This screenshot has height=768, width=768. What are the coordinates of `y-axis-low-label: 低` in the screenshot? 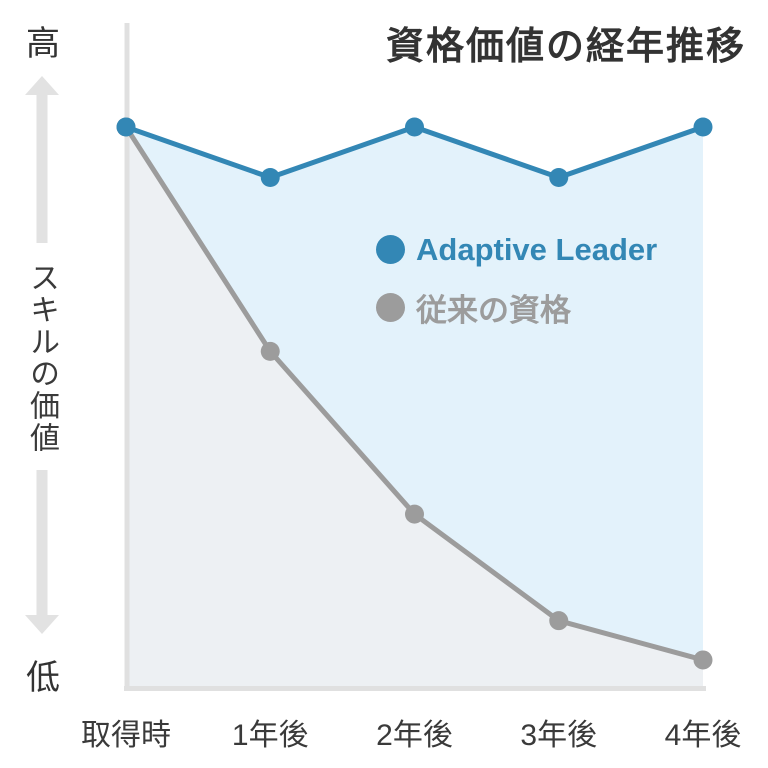 It's located at (43, 678).